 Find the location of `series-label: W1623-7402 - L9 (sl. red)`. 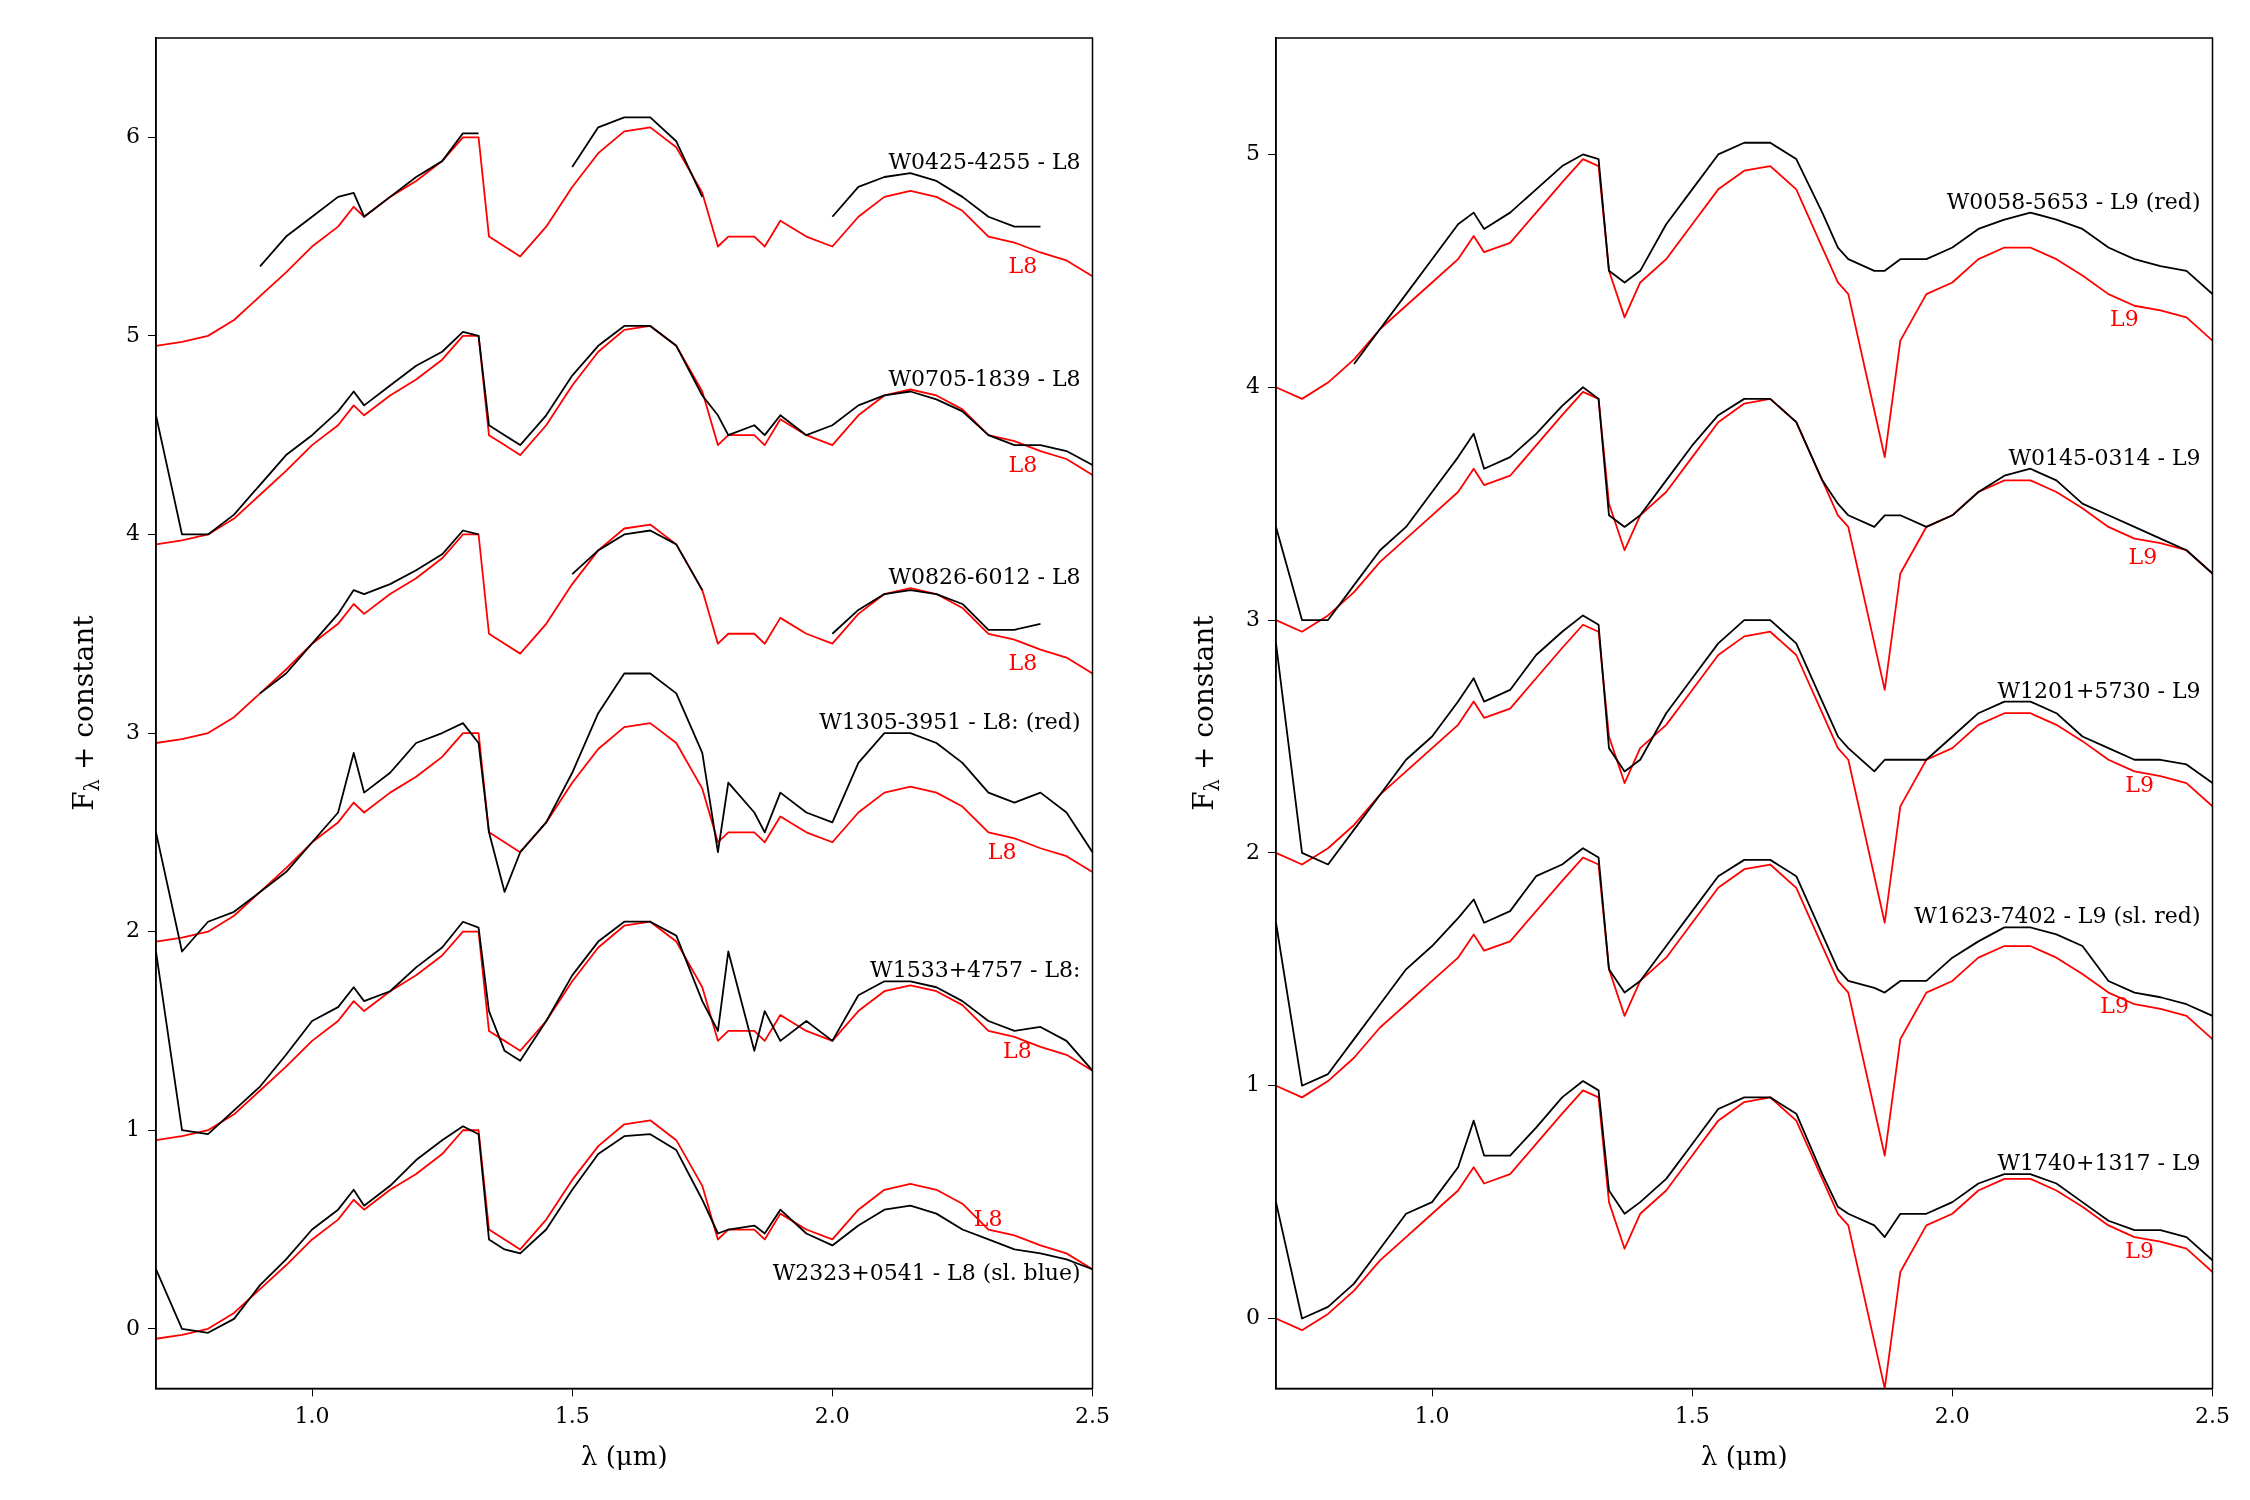

series-label: W1623-7402 - L9 (sl. red) is located at coordinates (2057, 916).